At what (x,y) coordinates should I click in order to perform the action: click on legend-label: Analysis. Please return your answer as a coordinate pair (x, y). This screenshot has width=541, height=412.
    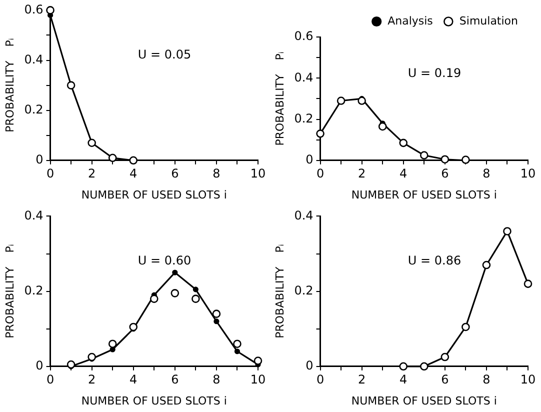
    Looking at the image, I should click on (411, 21).